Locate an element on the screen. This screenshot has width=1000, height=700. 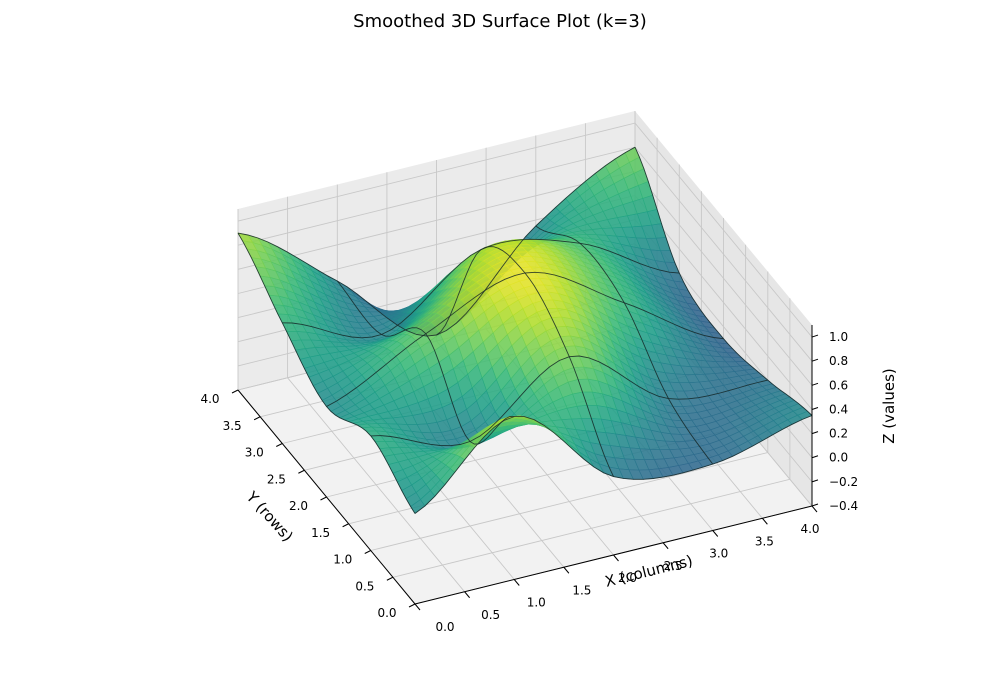
x-tick-label: 4.0 is located at coordinates (809, 529).